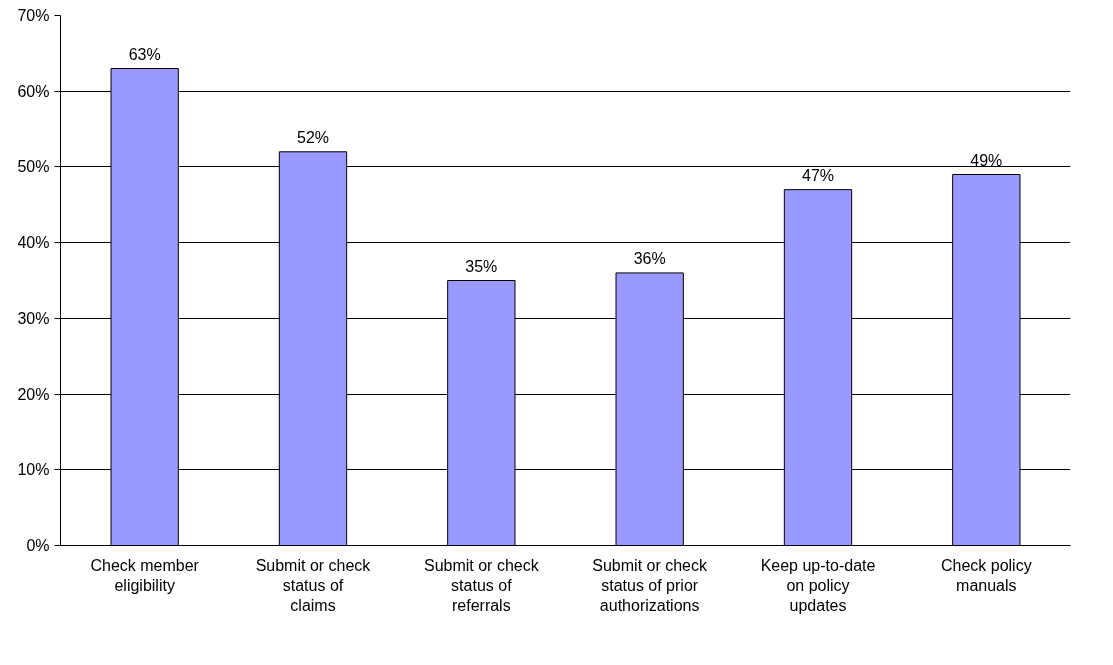  Describe the element at coordinates (145, 575) in the screenshot. I see `x-tick-label: Check member eligibility` at that location.